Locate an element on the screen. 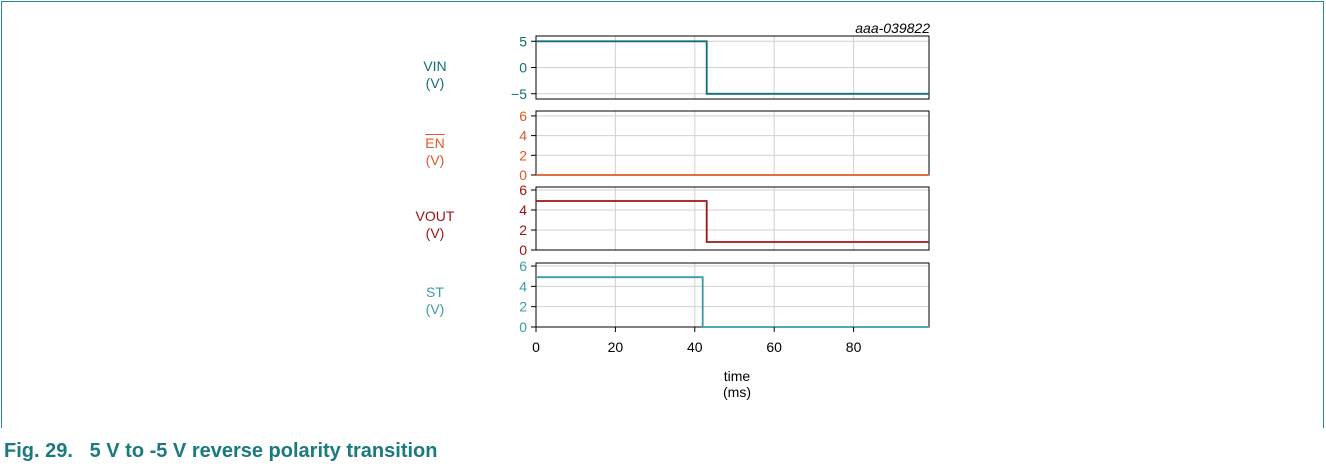 The image size is (1326, 472). xtick-label: 60 is located at coordinates (774, 347).